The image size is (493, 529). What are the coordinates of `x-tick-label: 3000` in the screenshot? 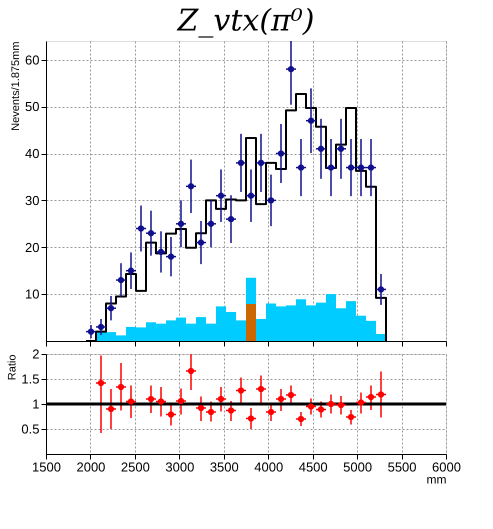 It's located at (179, 467).